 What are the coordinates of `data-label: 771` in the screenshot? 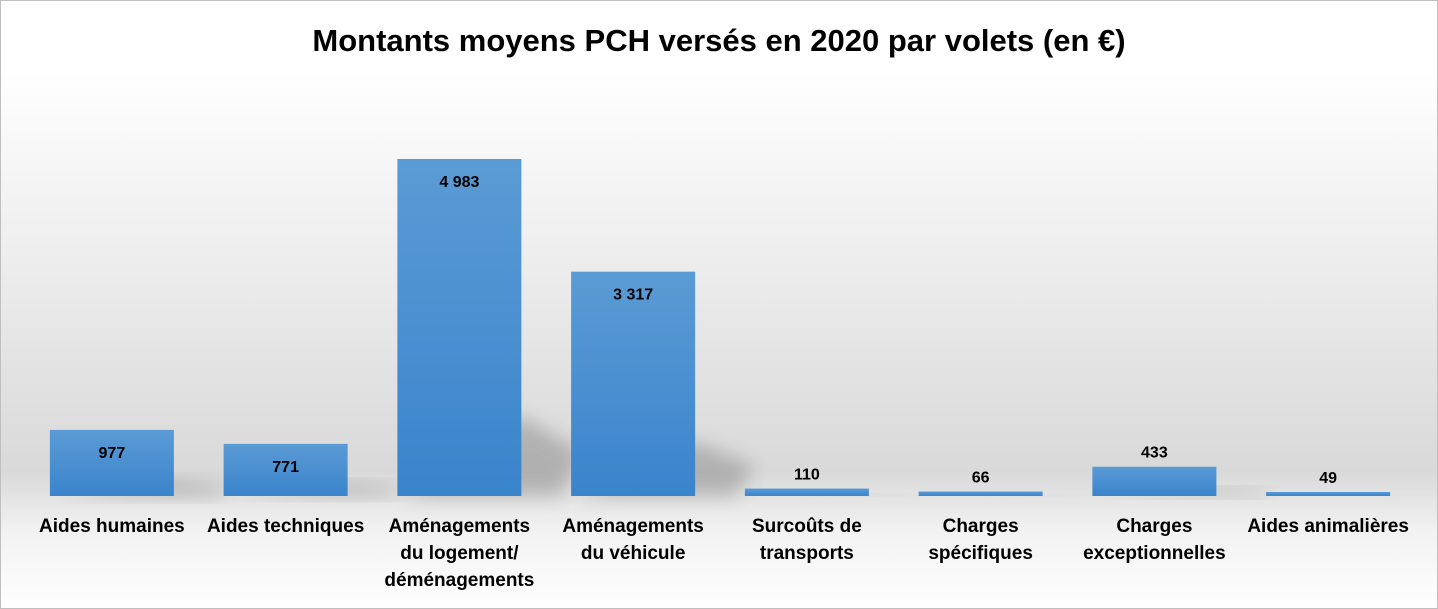 It's located at (285, 467).